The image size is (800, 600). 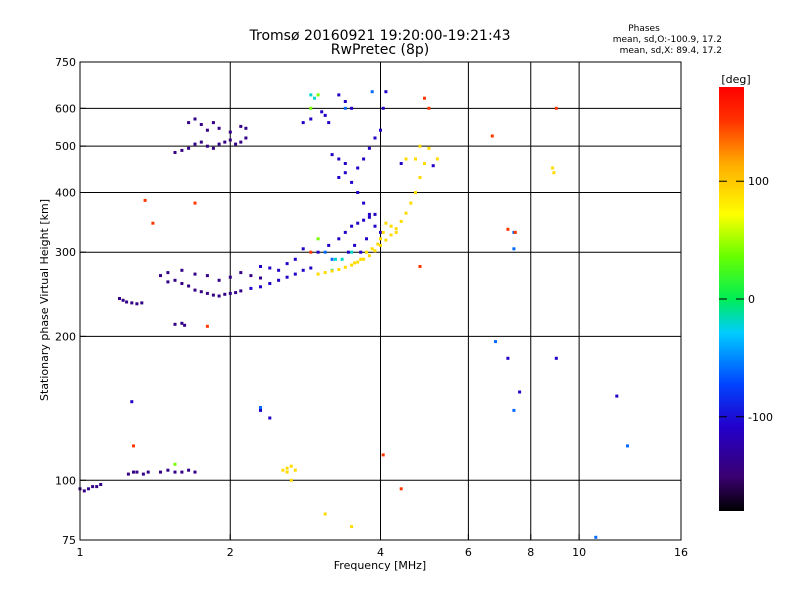 I want to click on y-tick-label: 400, so click(x=65, y=192).